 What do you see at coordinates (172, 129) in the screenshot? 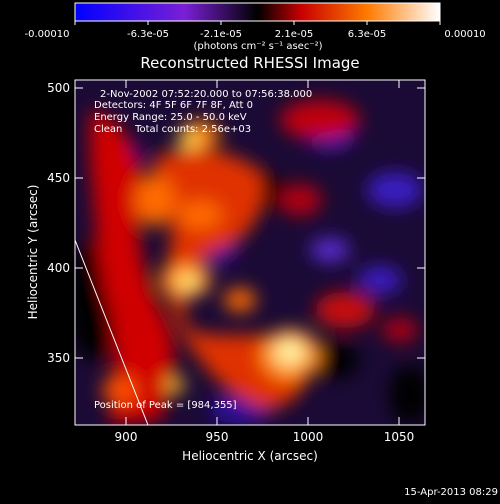
I see `annotation-total-counts: Clean Total counts: 2.56e+03` at bounding box center [172, 129].